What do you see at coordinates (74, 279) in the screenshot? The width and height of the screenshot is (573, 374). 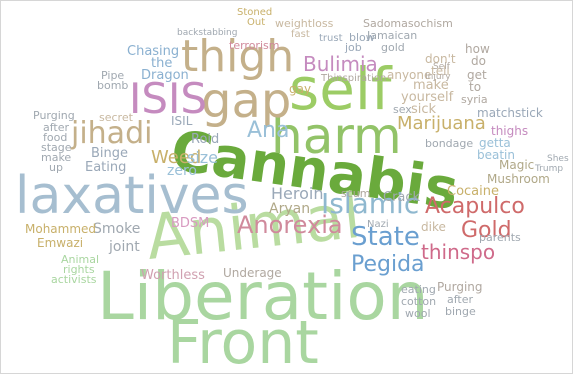 I see `word-activists: activists` at bounding box center [74, 279].